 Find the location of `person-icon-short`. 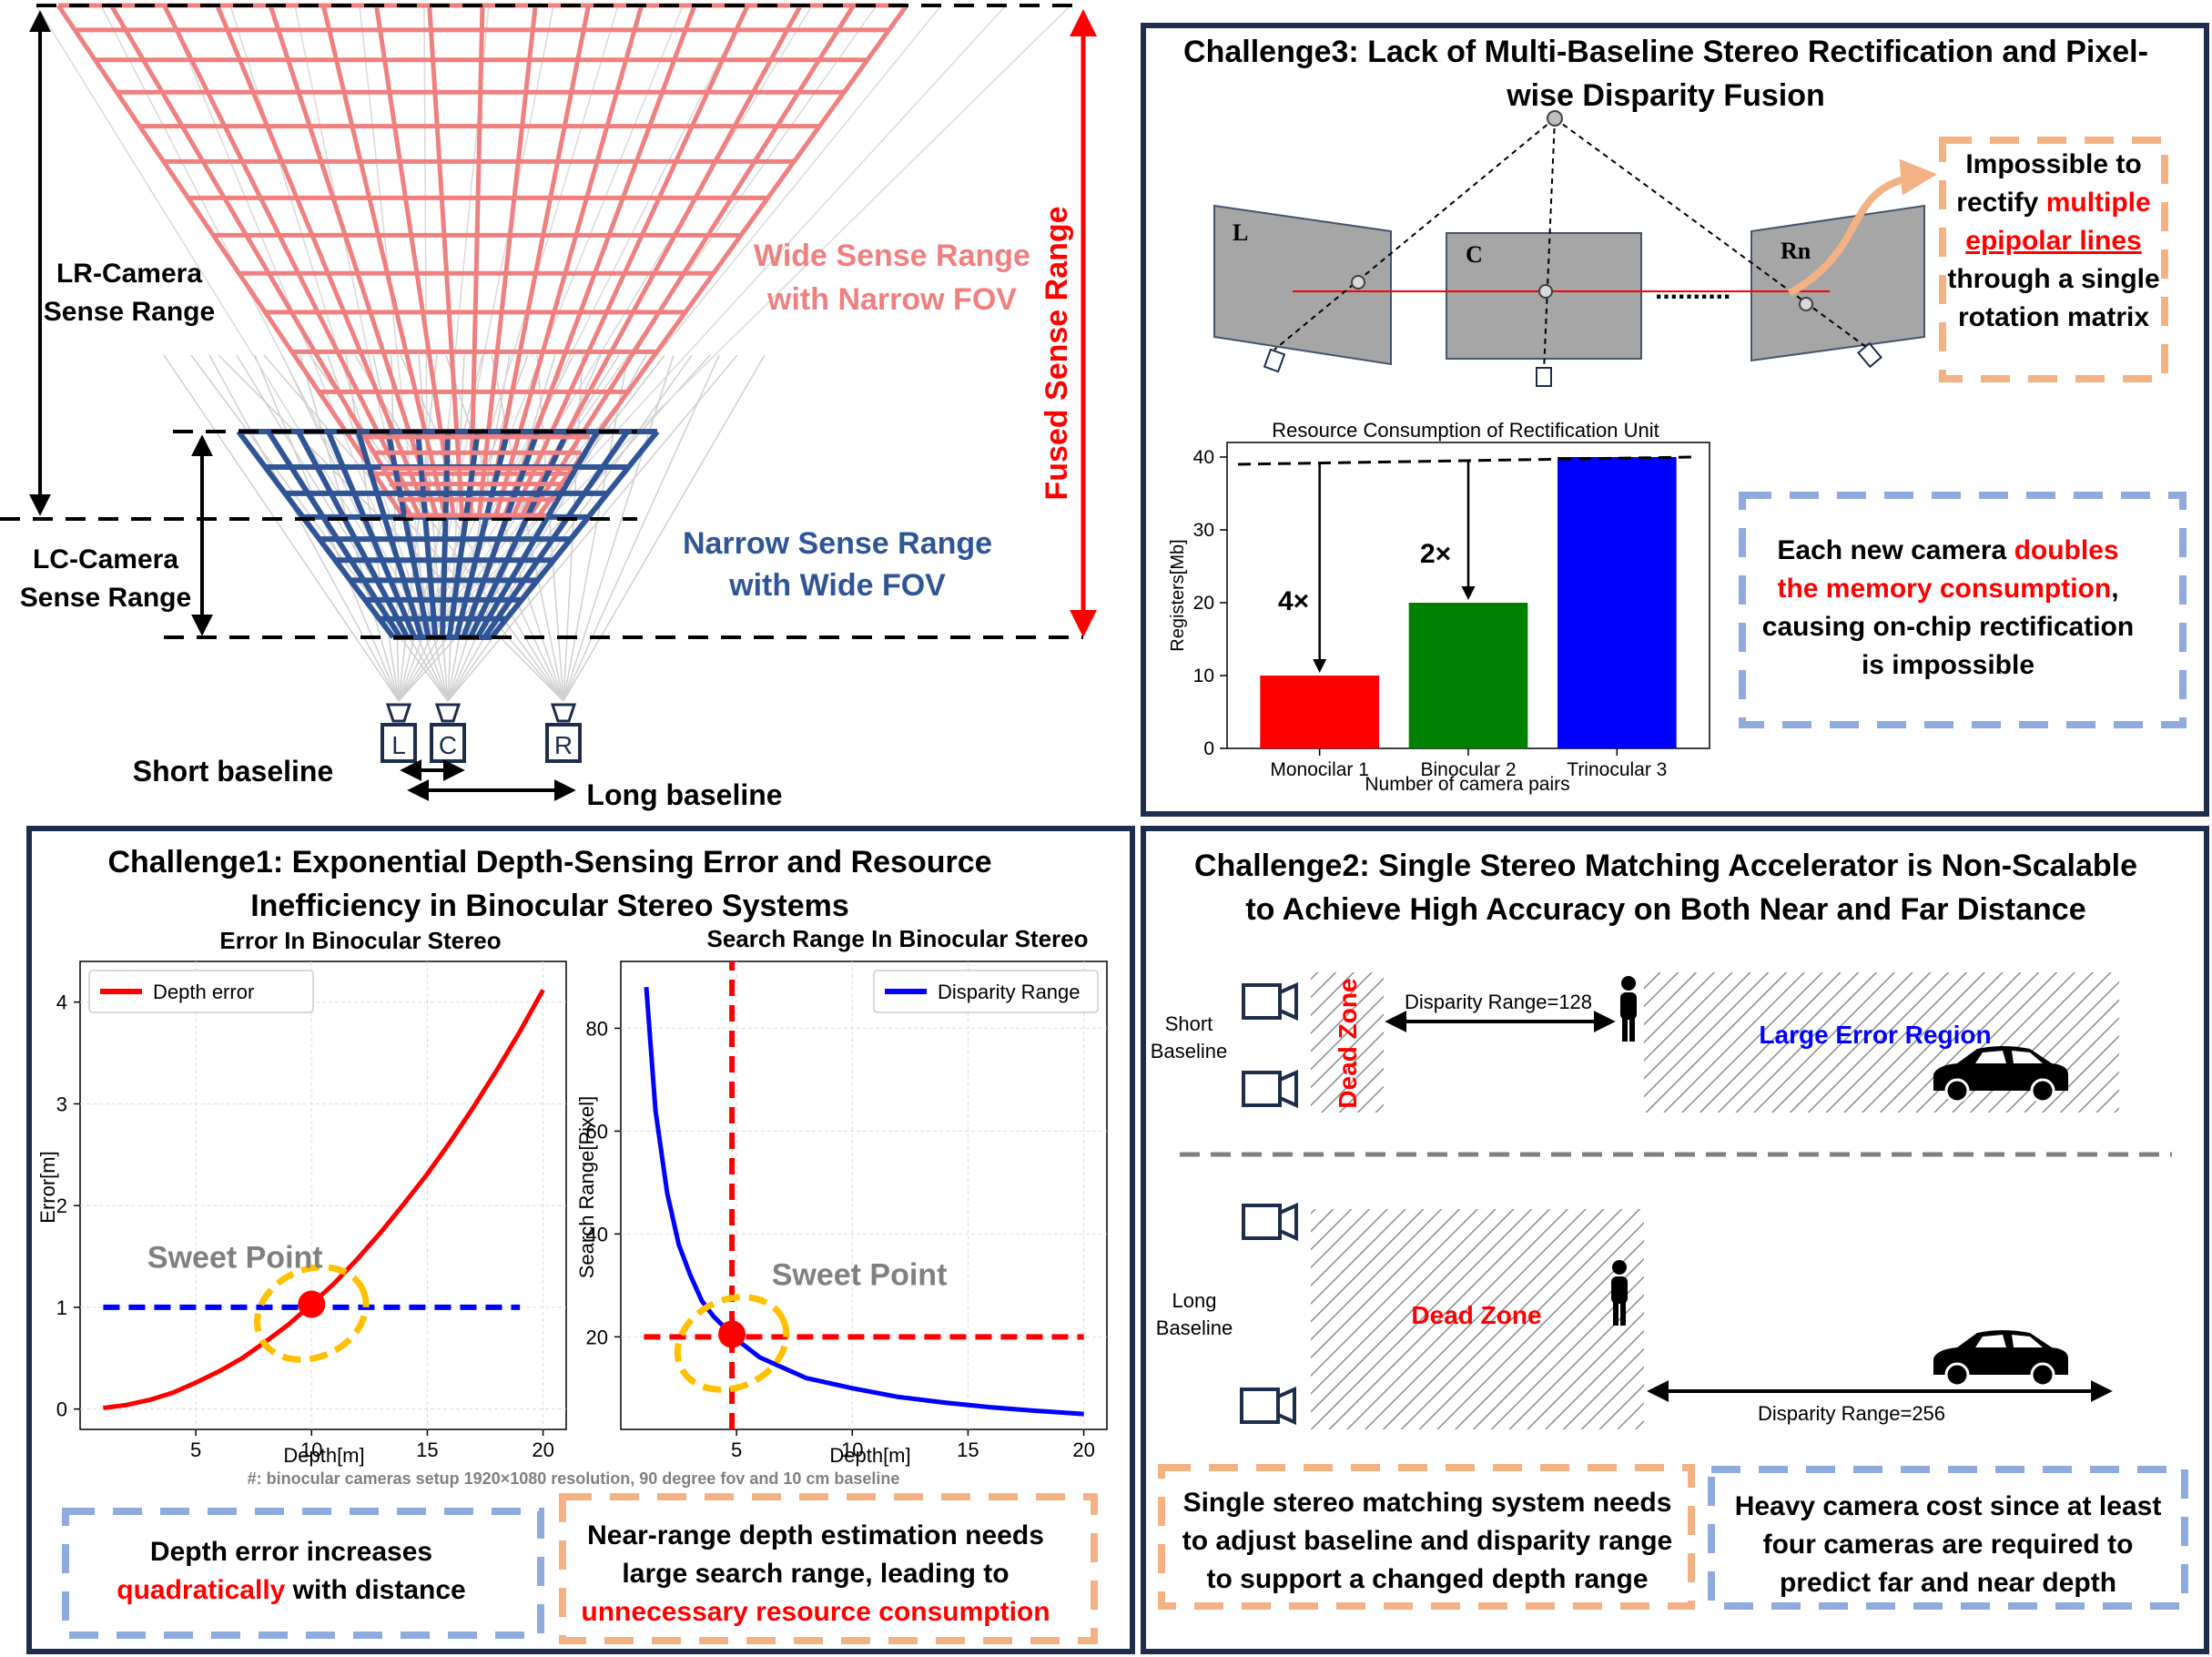

person-icon-short is located at coordinates (1628, 1009).